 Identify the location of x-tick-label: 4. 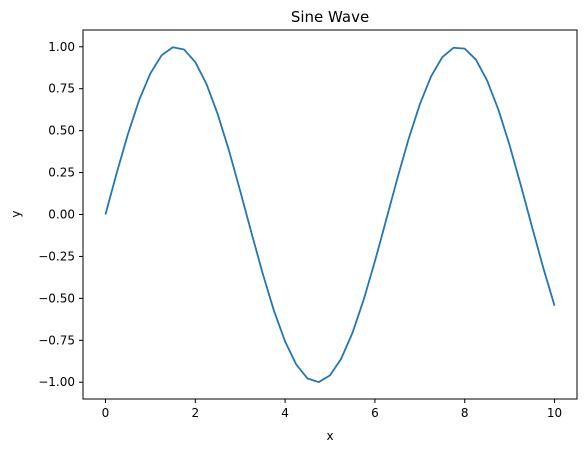
(285, 413).